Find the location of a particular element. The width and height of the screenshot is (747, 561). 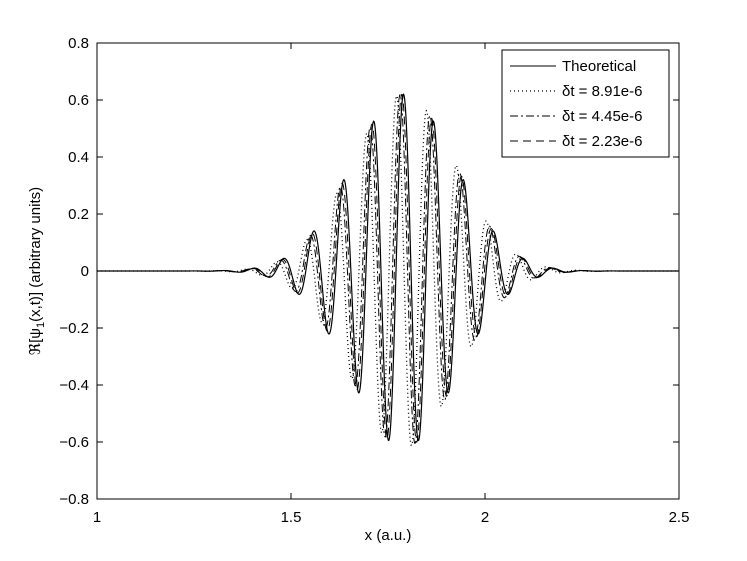

y-axis-label-suffix: (x,t)] (arbitrary units) is located at coordinates (35, 254).